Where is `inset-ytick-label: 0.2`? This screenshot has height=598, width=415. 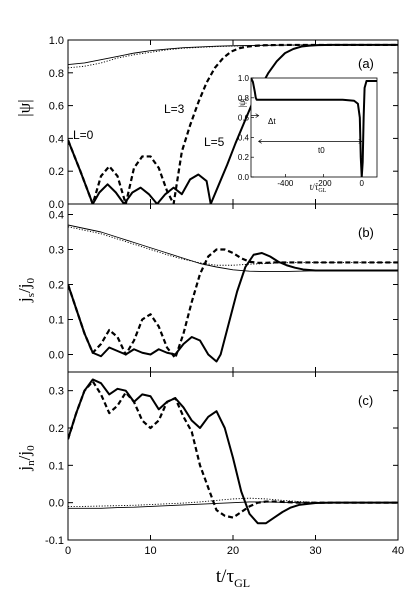 inset-ytick-label: 0.2 is located at coordinates (244, 157).